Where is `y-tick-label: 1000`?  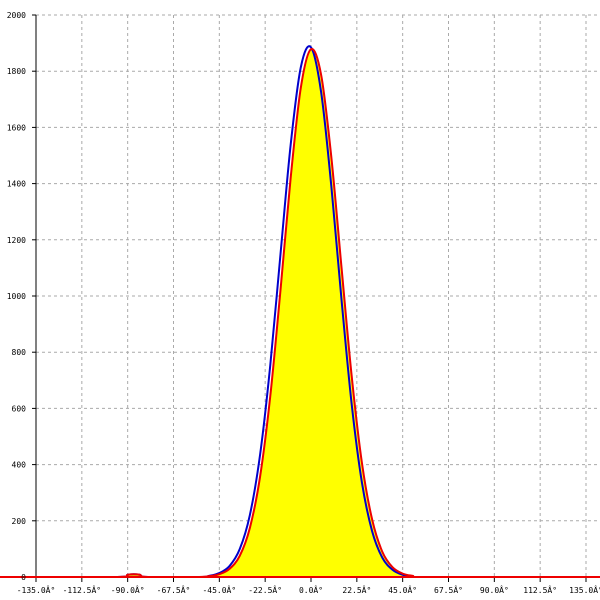
y-tick-label: 1000 is located at coordinates (16, 296).